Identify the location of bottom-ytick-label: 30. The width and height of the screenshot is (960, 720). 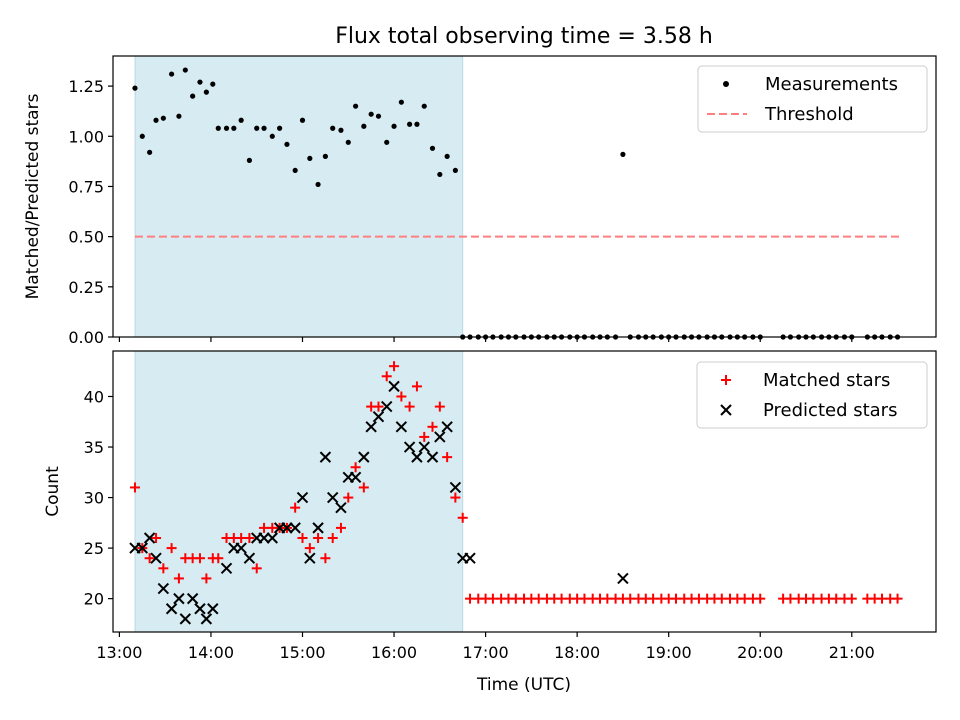
(94, 498).